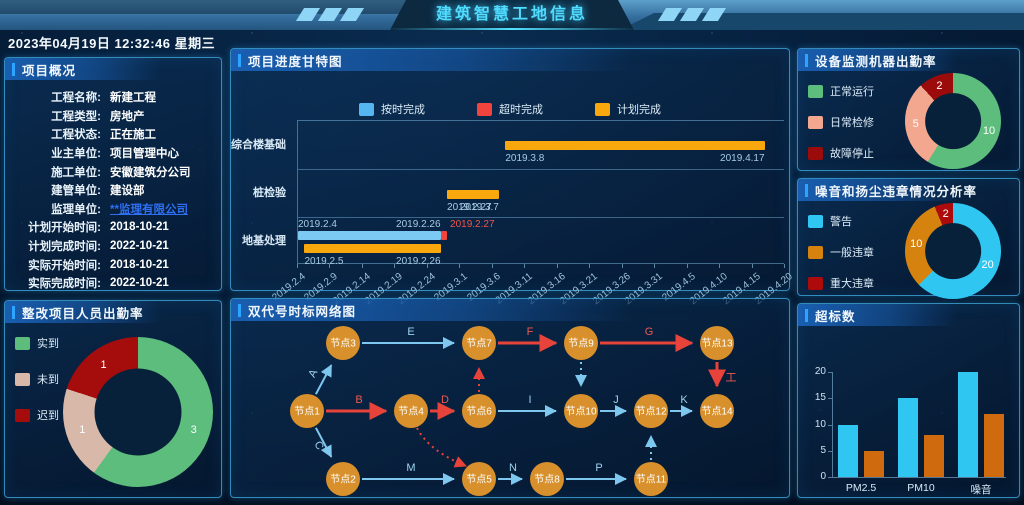 The width and height of the screenshot is (1024, 505). What do you see at coordinates (806, 315) in the screenshot?
I see `title-accent-bar` at bounding box center [806, 315].